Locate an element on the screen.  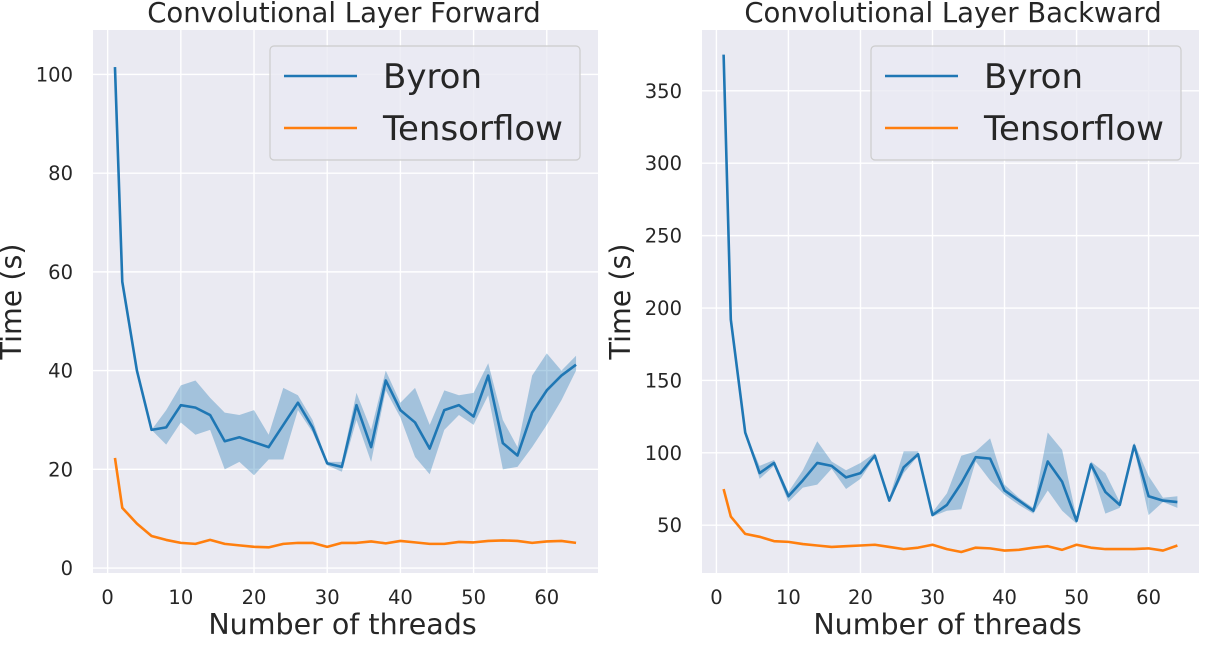
chart-2-y-tick-label: 200 is located at coordinates (663, 308).